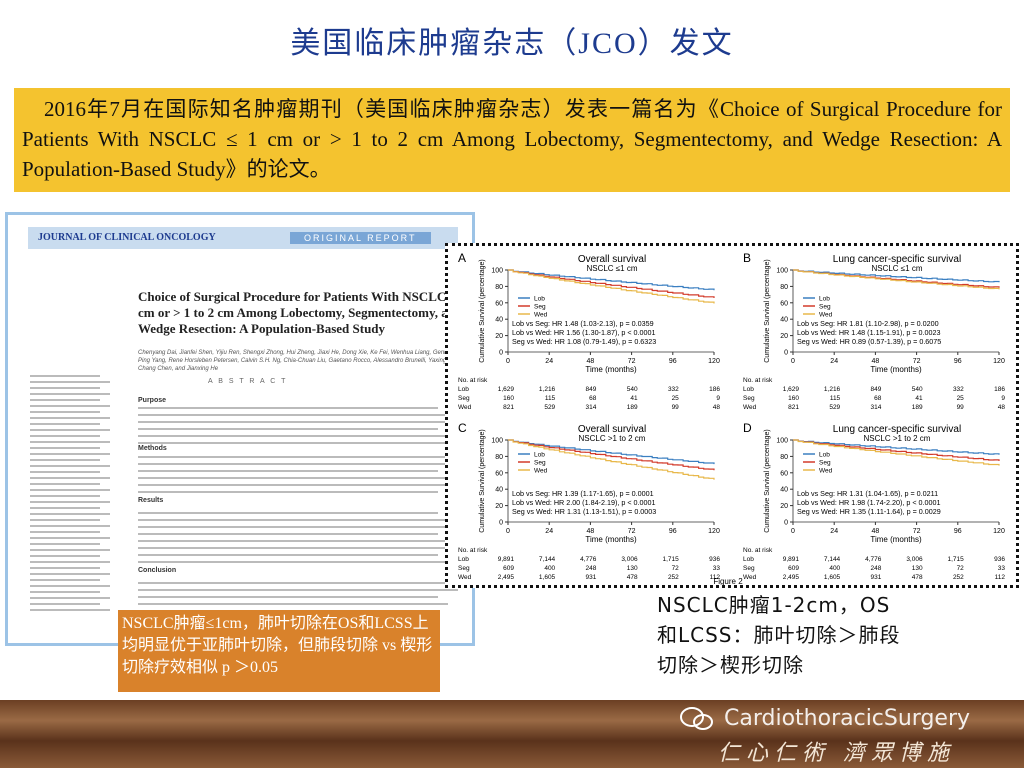 The width and height of the screenshot is (1024, 768). Describe the element at coordinates (588, 559) in the screenshot. I see `at-risk-cell: 4,776` at that location.